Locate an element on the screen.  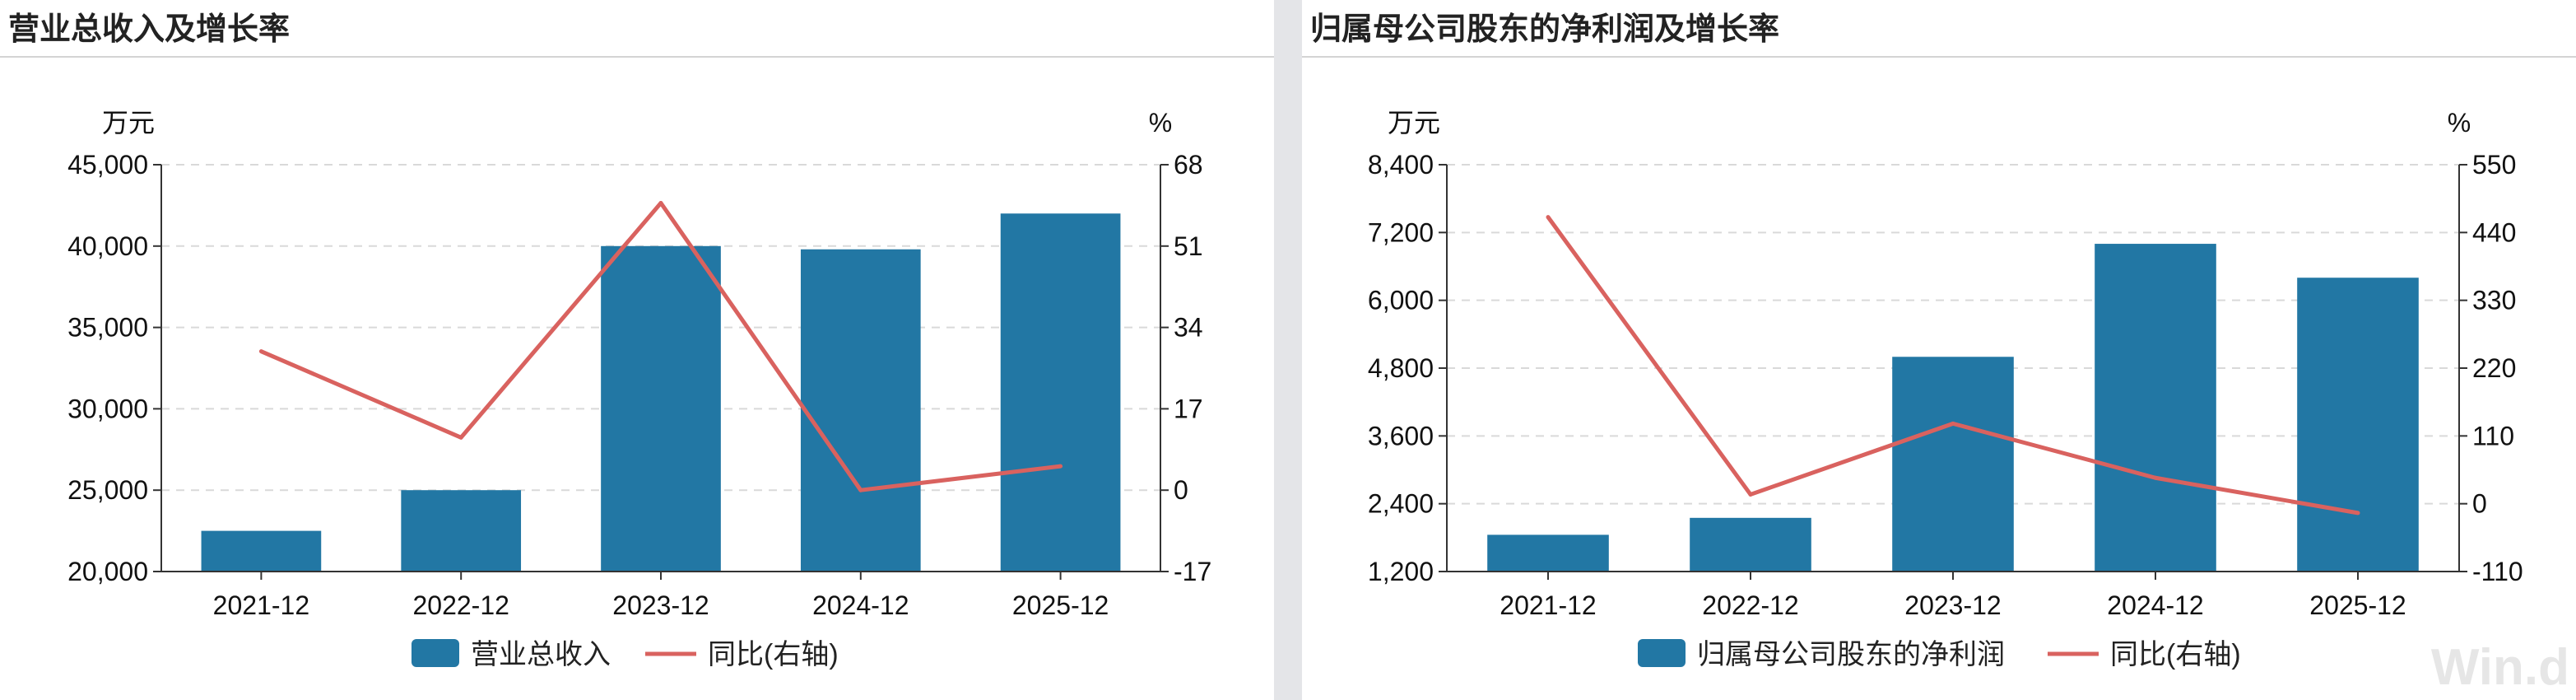
left-axis-tick-label: 4,800 is located at coordinates (1401, 368).